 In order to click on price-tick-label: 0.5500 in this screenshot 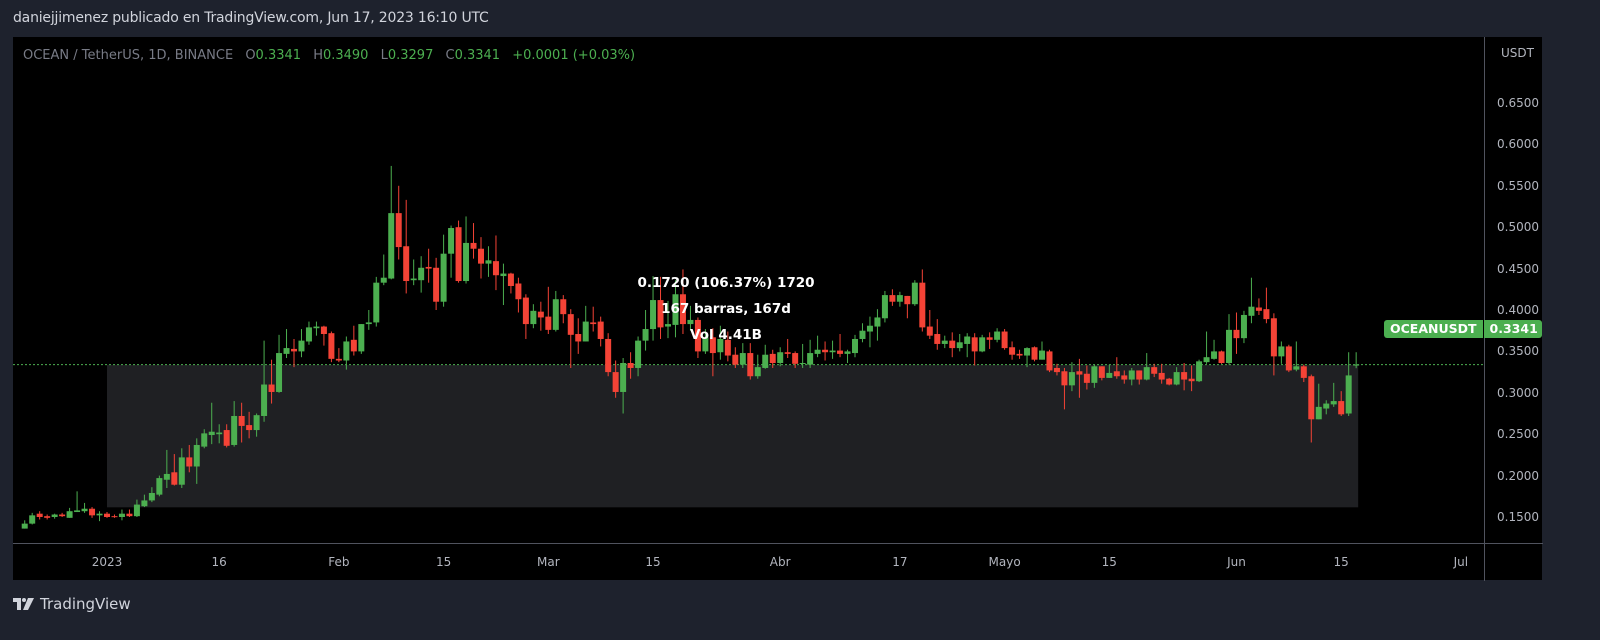, I will do `click(1518, 185)`.